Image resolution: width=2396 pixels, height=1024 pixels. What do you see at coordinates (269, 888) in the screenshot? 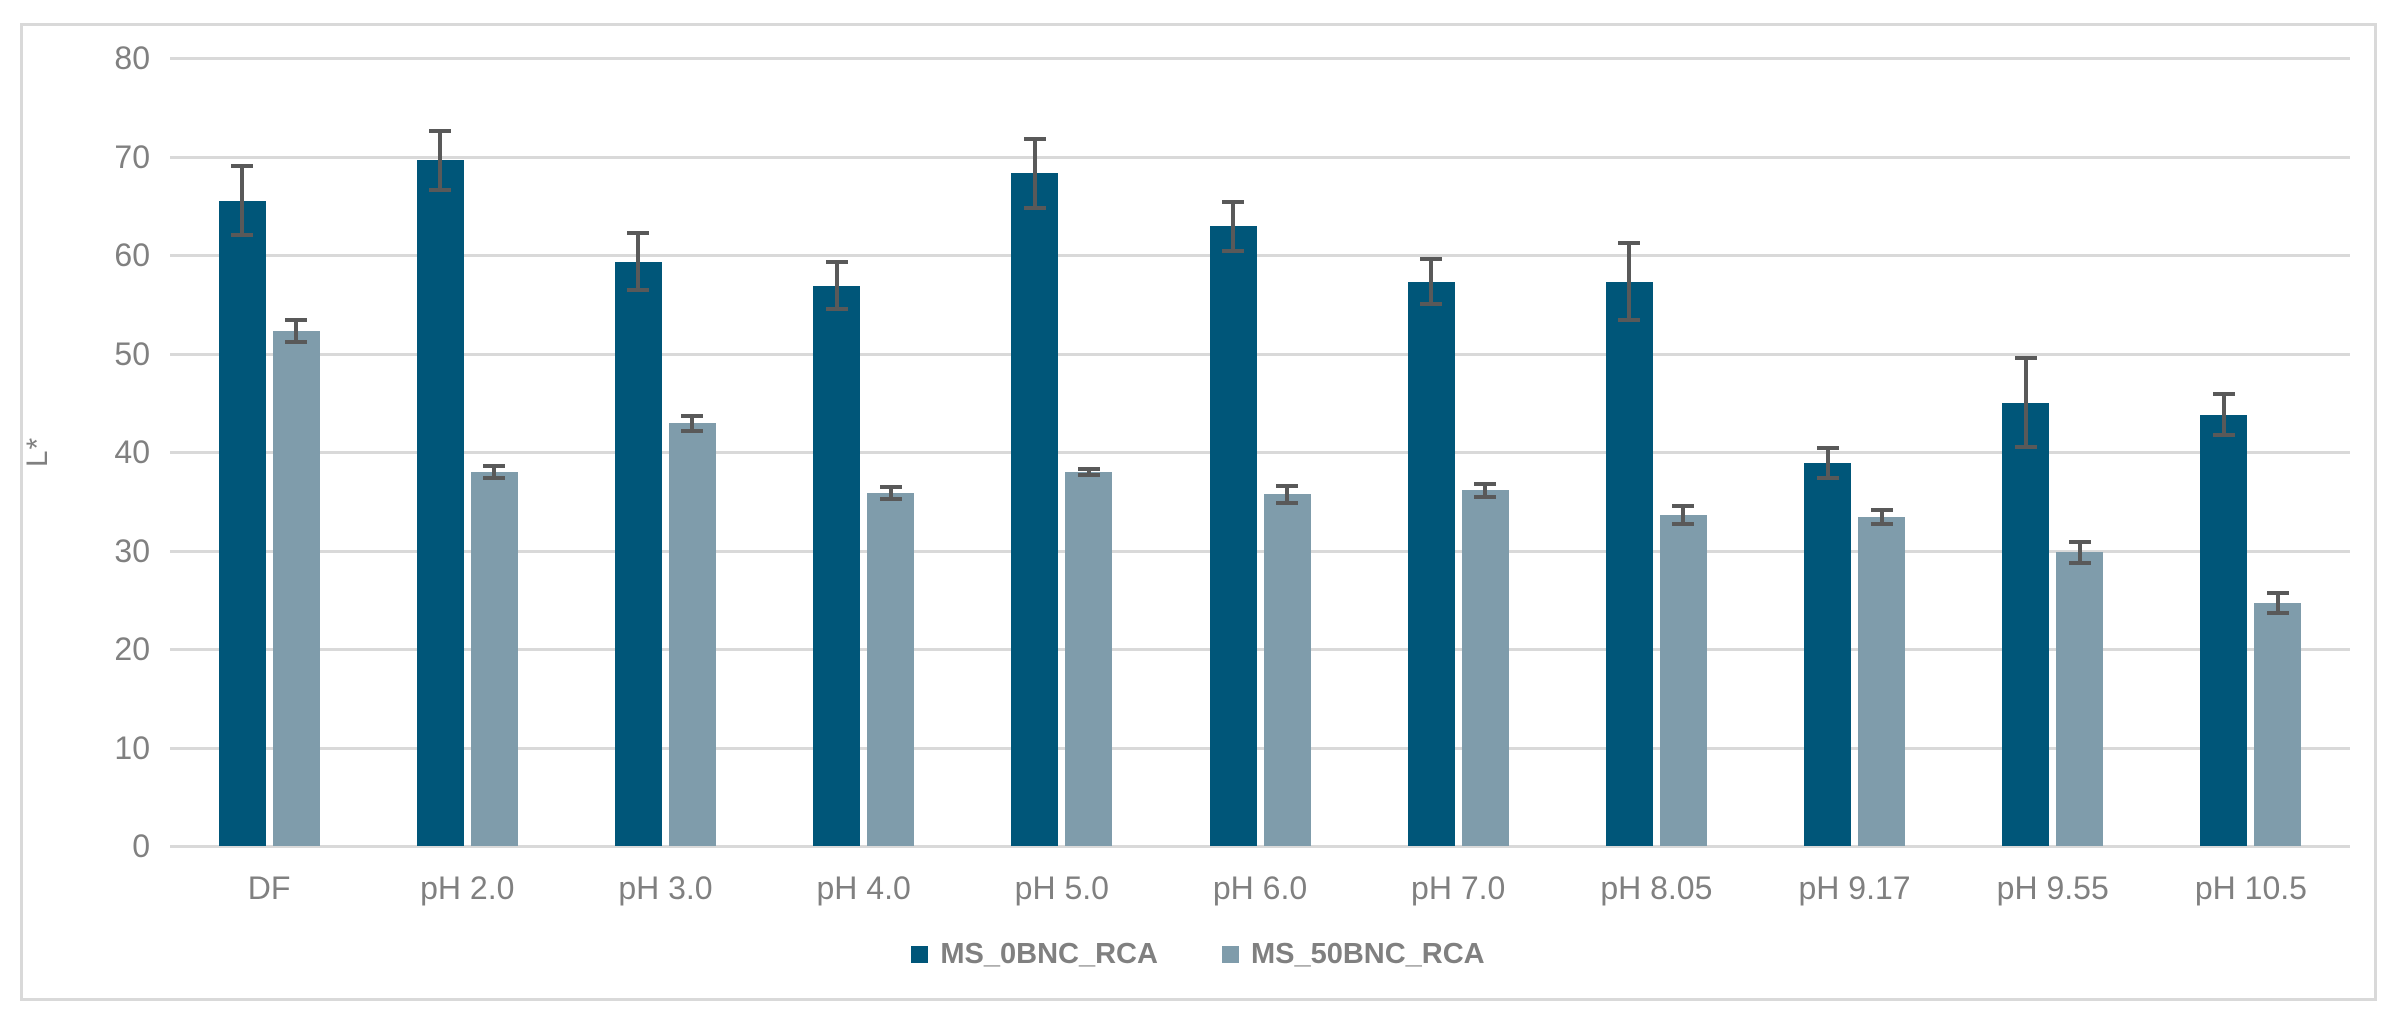
I see `x-tick-label: DF` at bounding box center [269, 888].